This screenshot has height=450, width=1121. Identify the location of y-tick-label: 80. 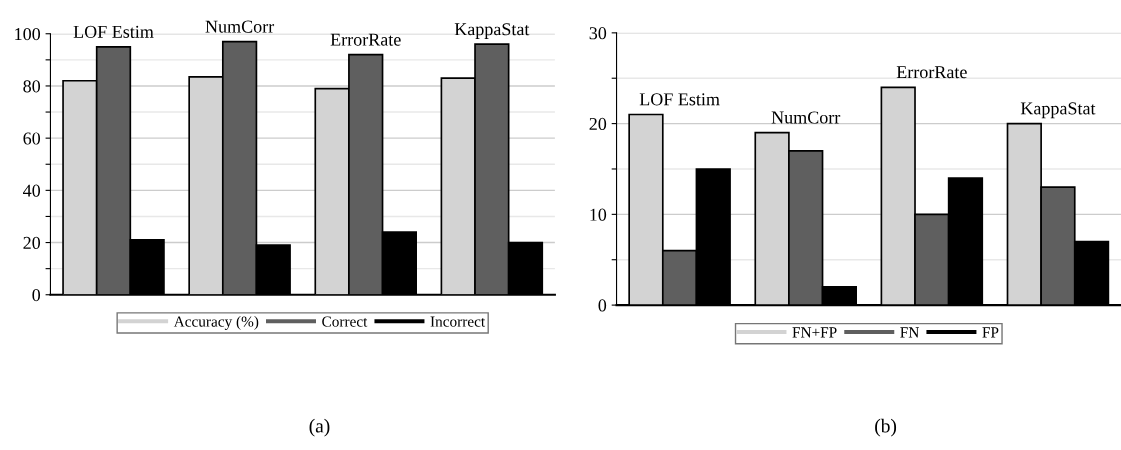
(32, 86).